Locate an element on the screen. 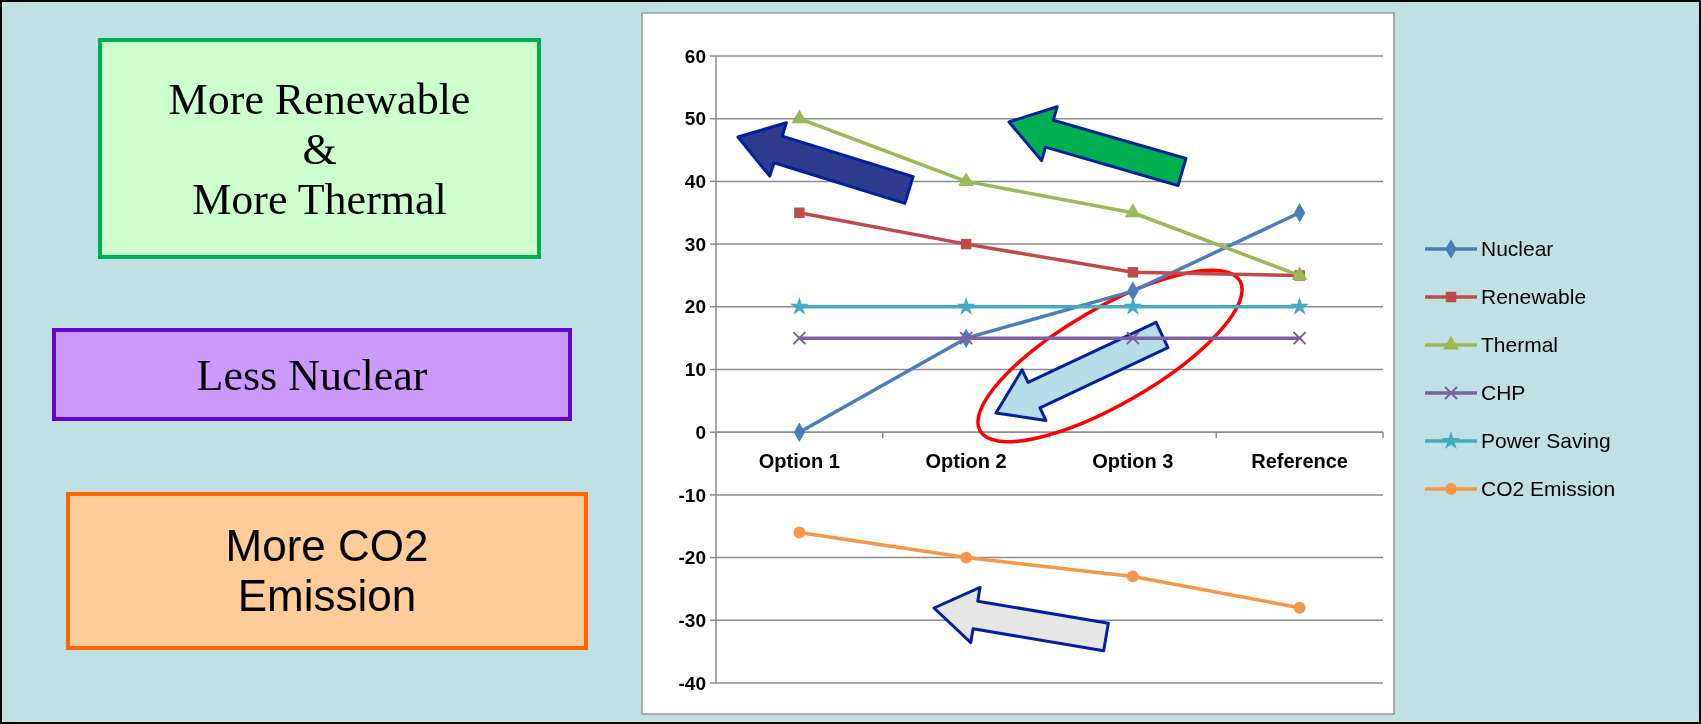 This screenshot has width=1701, height=724. x-tick-label: Option 1 is located at coordinates (799, 461).